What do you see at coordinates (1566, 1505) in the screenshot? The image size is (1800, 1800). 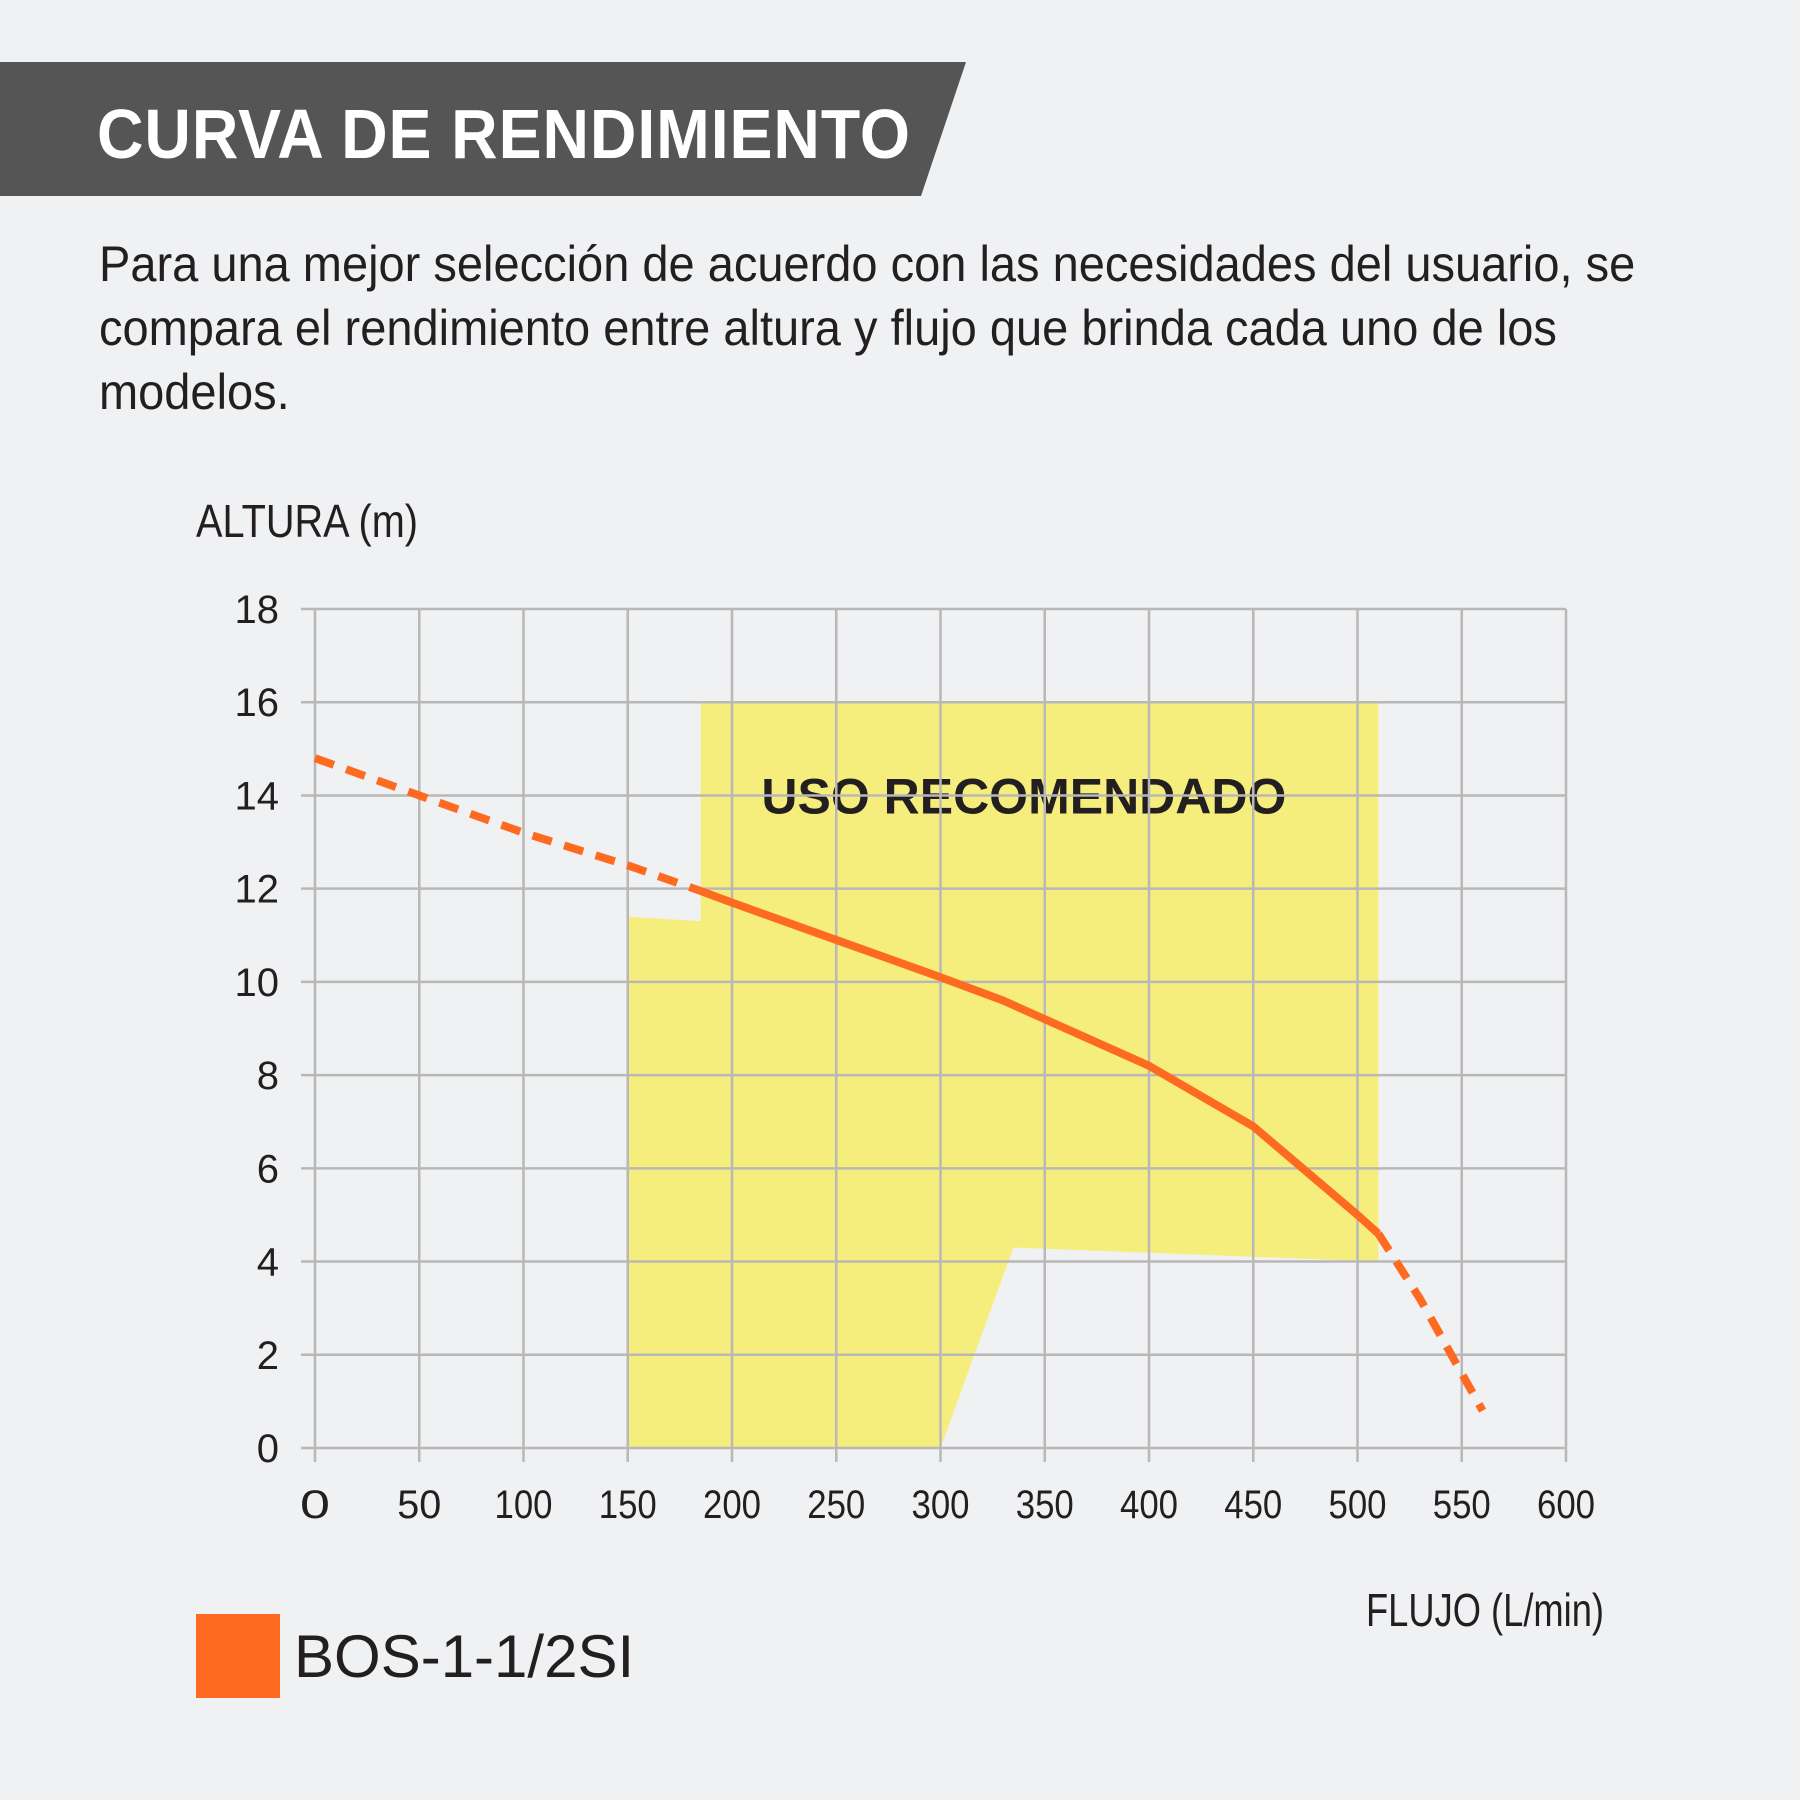 I see `x-tick-label: 600` at bounding box center [1566, 1505].